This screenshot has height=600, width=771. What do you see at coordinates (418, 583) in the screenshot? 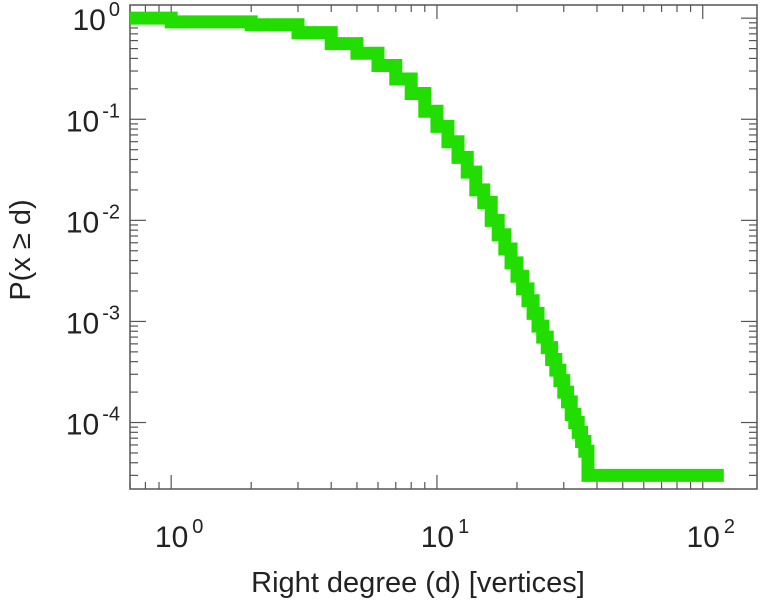
I see `x-axis-label: Right degree (d) [vertices]` at bounding box center [418, 583].